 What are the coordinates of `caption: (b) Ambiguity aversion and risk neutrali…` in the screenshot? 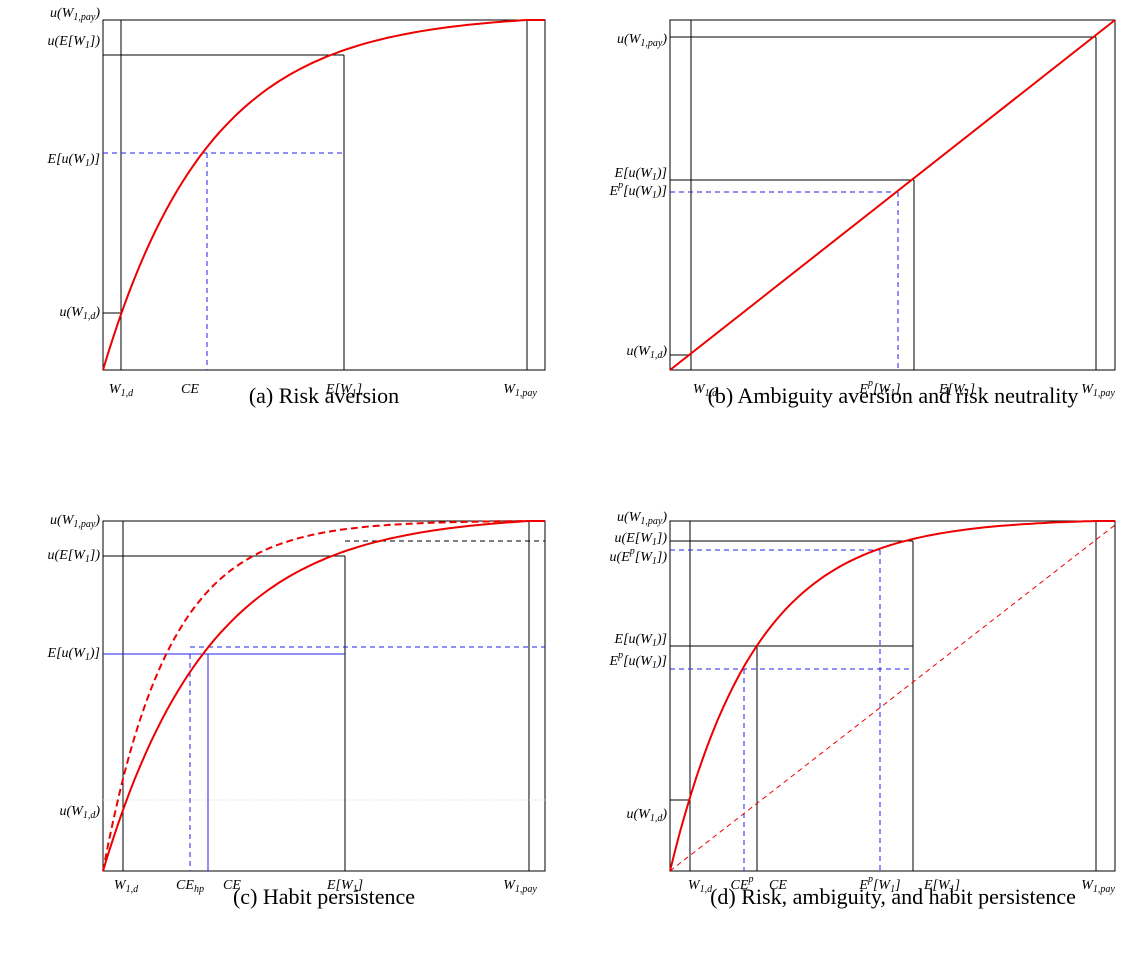 It's located at (893, 395).